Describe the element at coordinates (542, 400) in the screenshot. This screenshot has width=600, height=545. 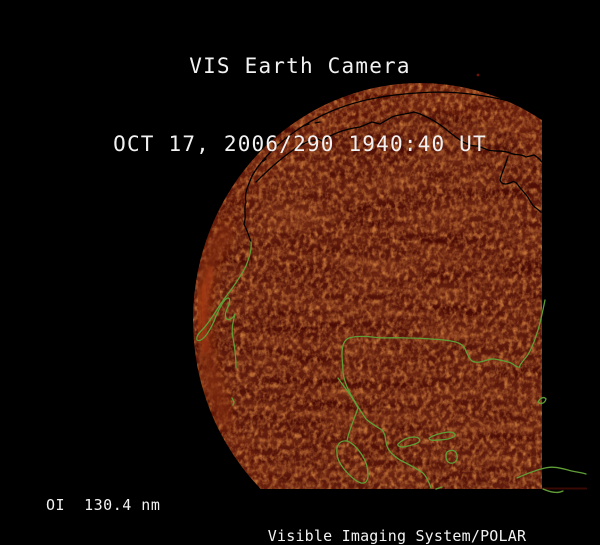
I see `bahamas-blob` at that location.